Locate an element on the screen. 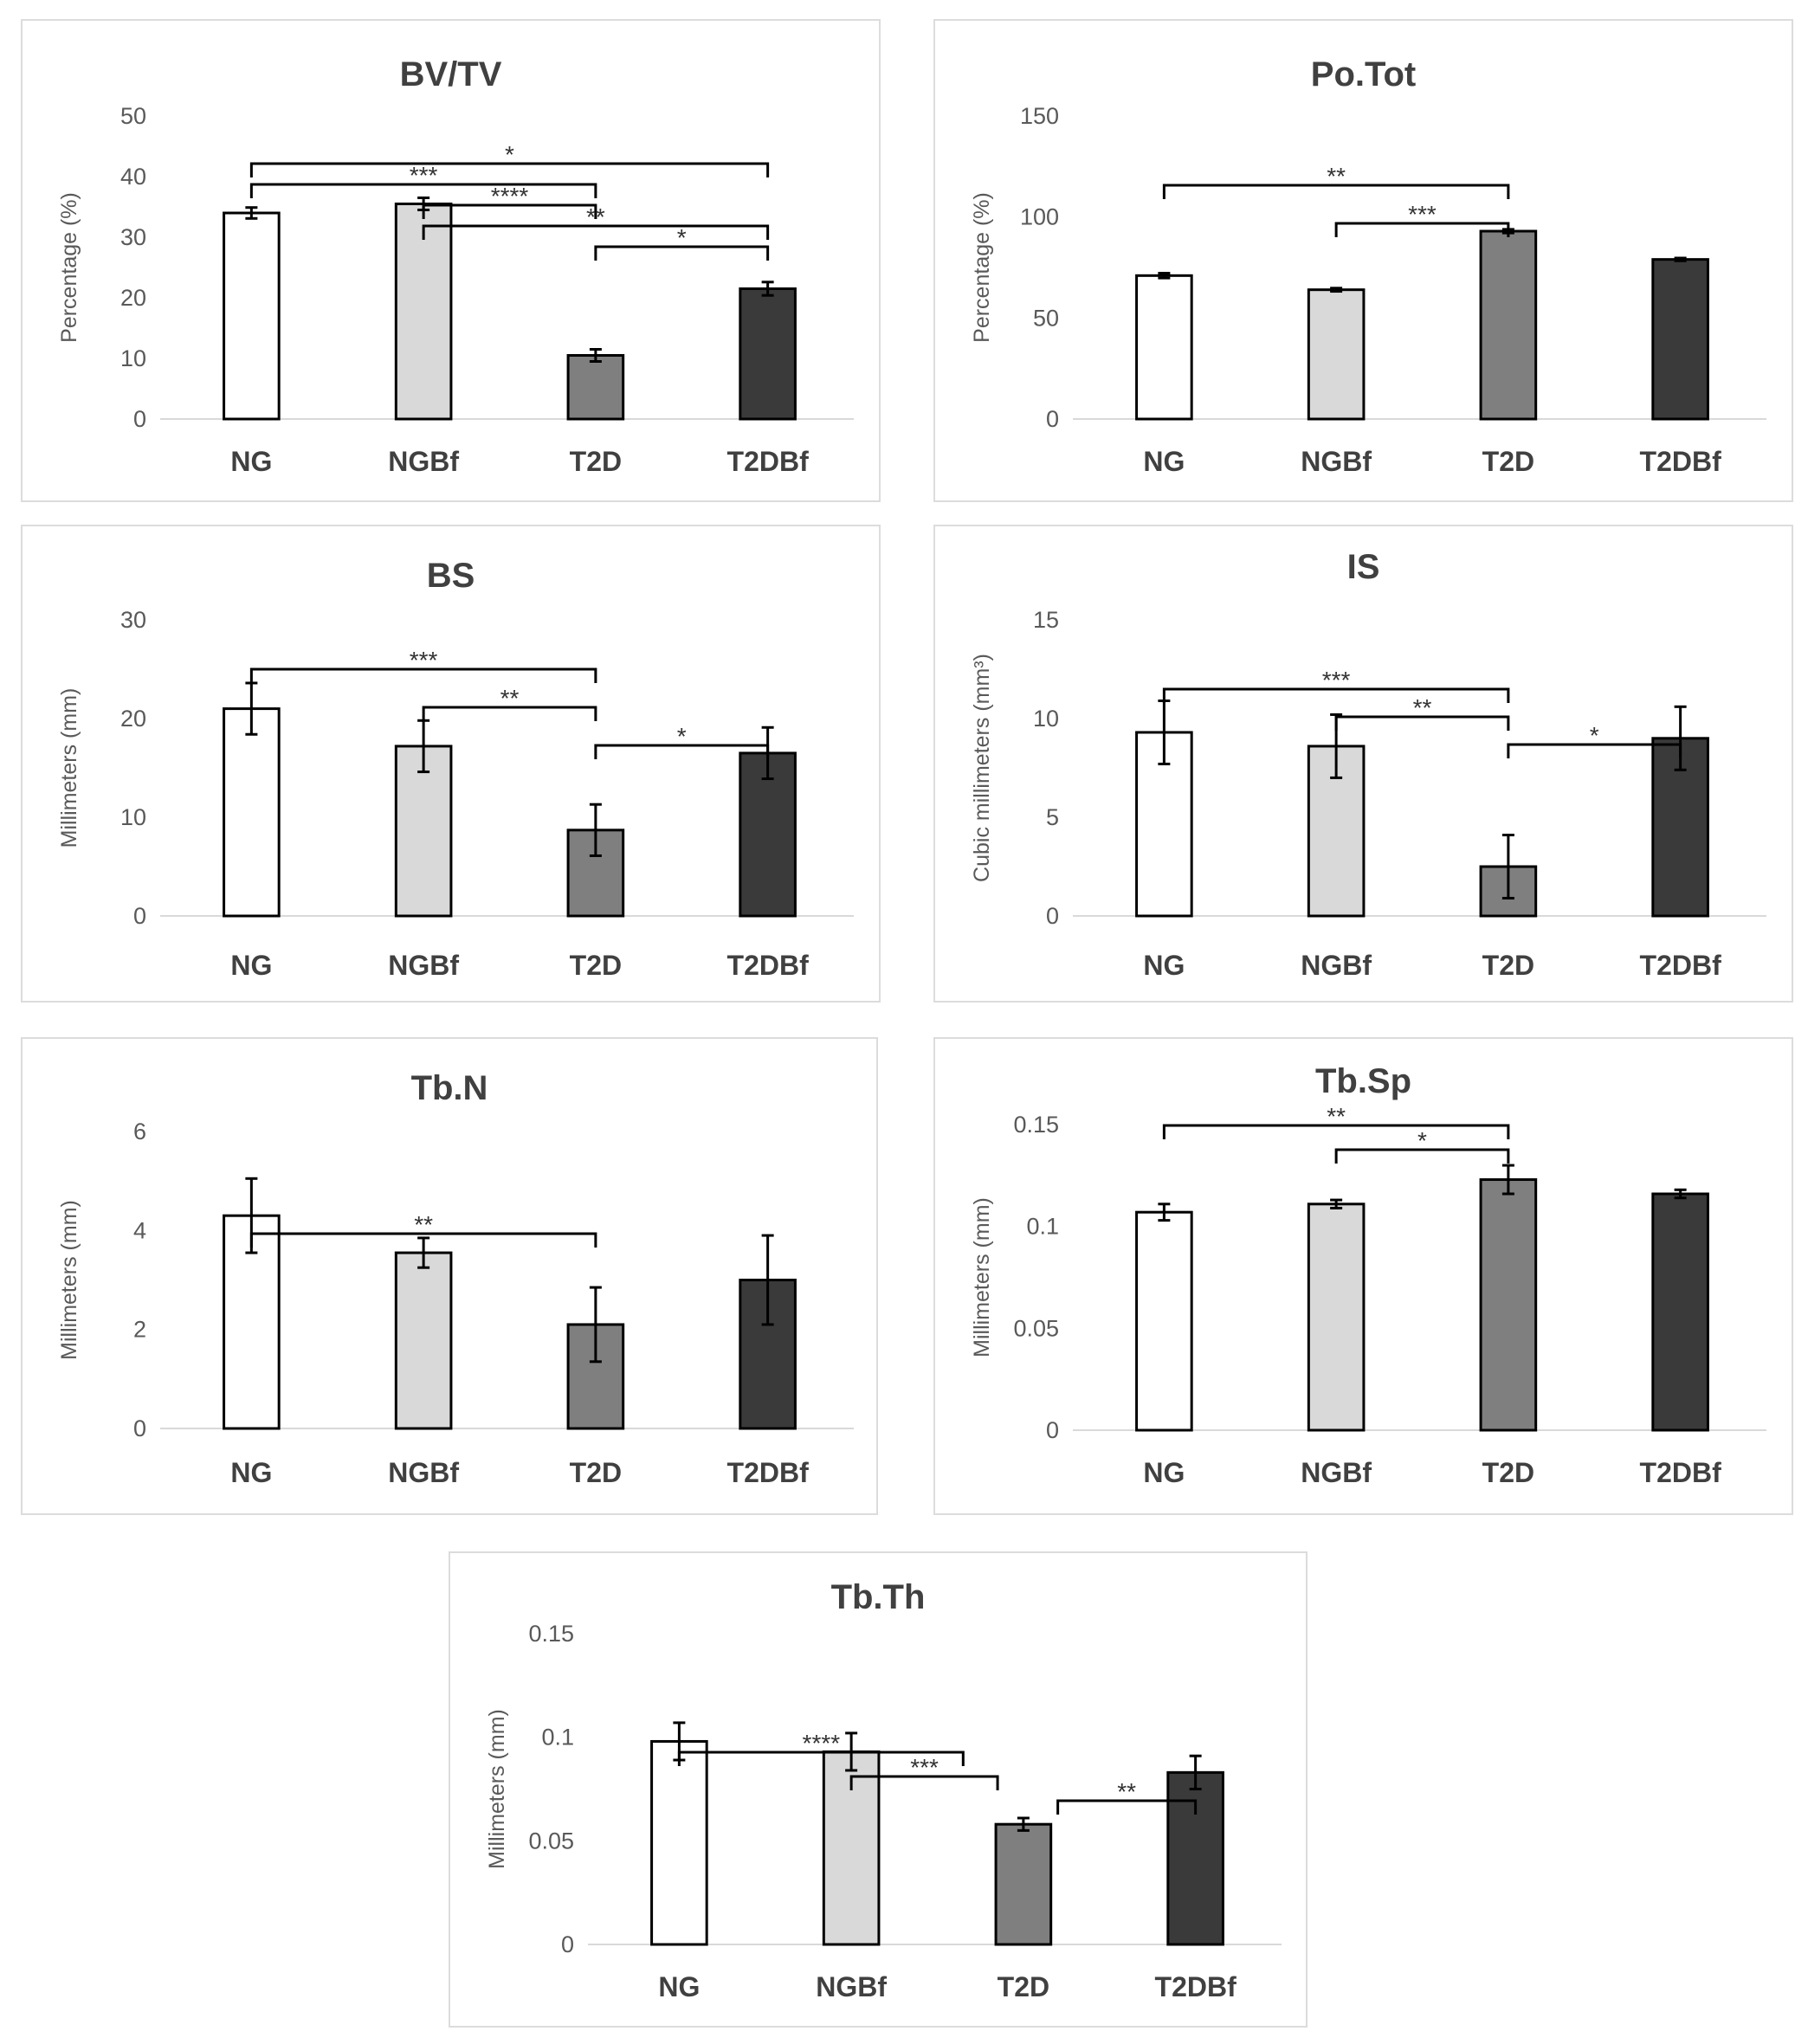  y-tick-label: 2 is located at coordinates (139, 1330).